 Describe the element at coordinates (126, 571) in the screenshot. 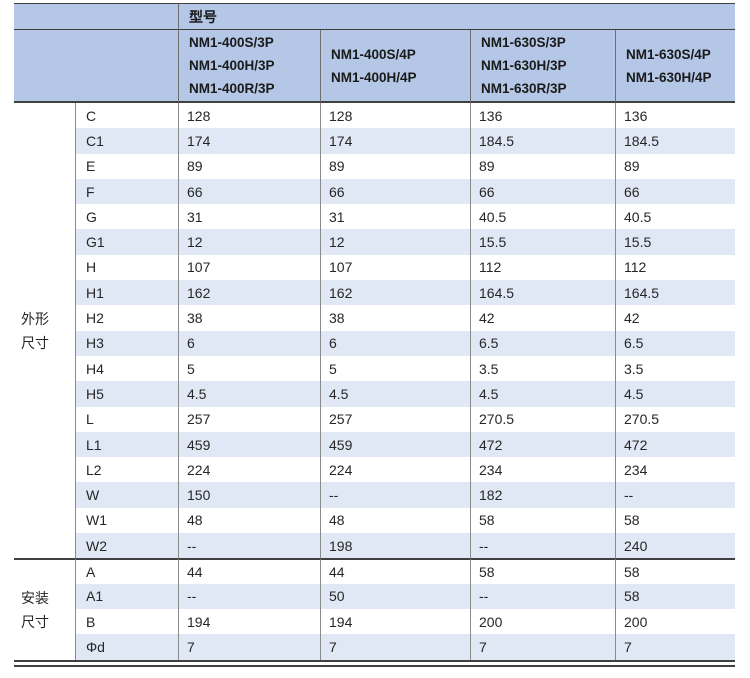

I see `dimension-cell: A` at that location.